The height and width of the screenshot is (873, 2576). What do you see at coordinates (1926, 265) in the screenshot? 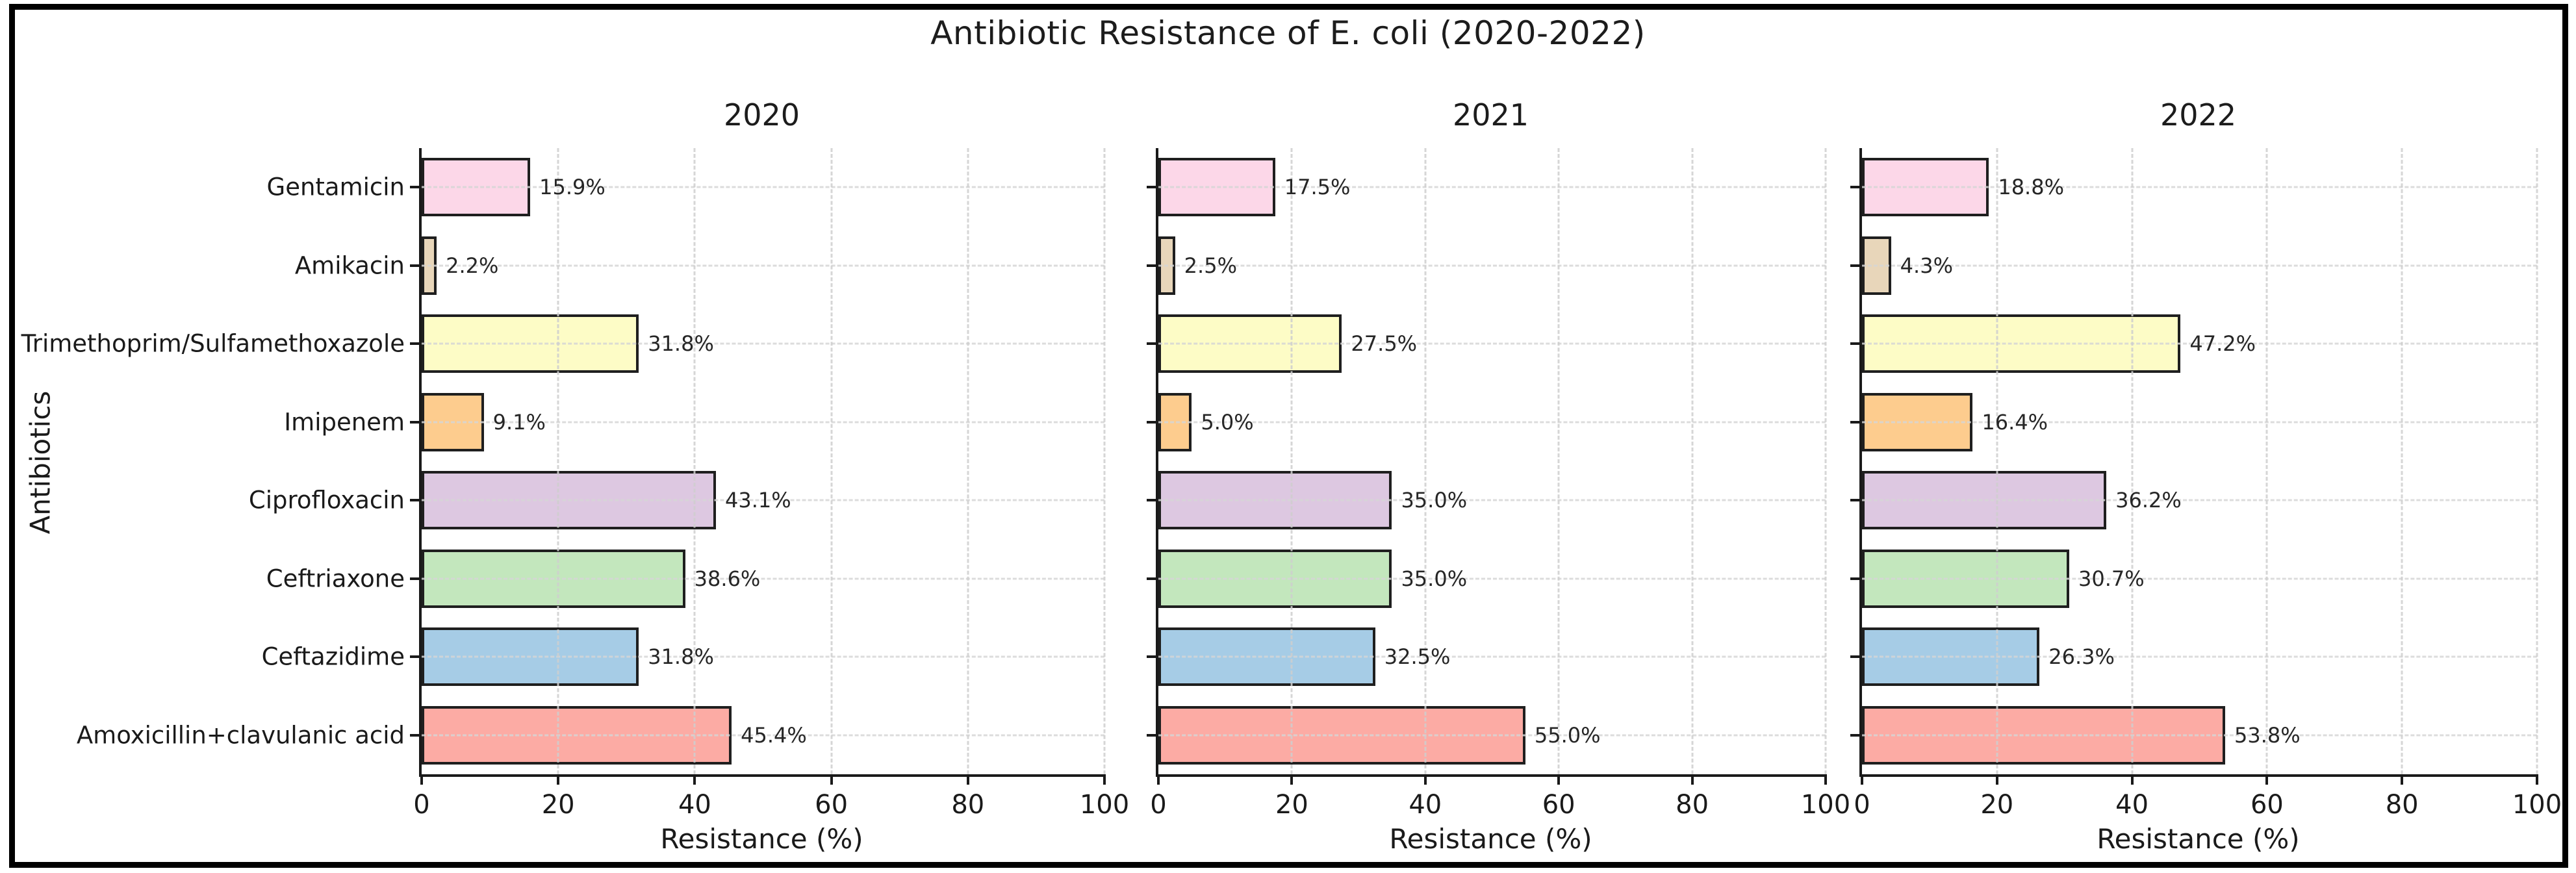
I see `bar-value-label: 4.3%` at bounding box center [1926, 265].